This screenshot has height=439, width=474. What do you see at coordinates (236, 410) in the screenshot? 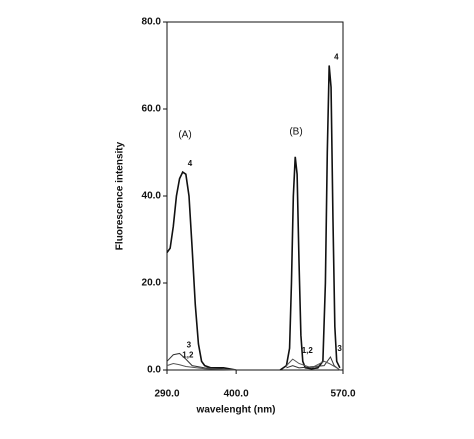
I see `x-axis-label: wavelenght (nm)` at bounding box center [236, 410].